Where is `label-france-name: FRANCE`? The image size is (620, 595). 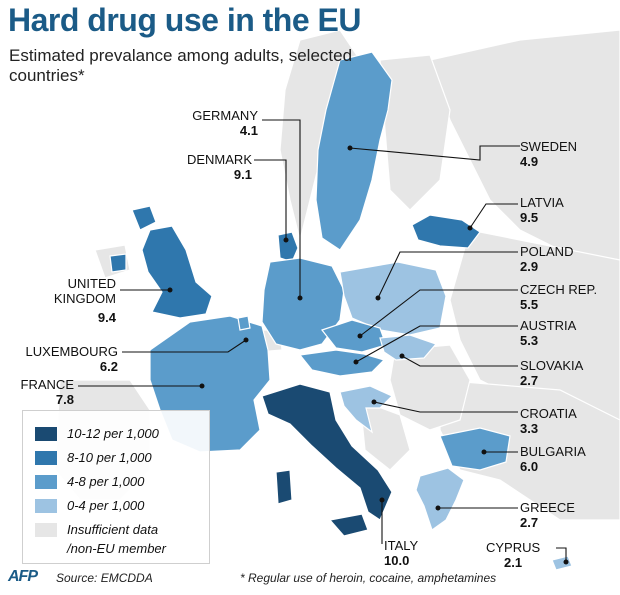
label-france-name: FRANCE is located at coordinates (47, 384).